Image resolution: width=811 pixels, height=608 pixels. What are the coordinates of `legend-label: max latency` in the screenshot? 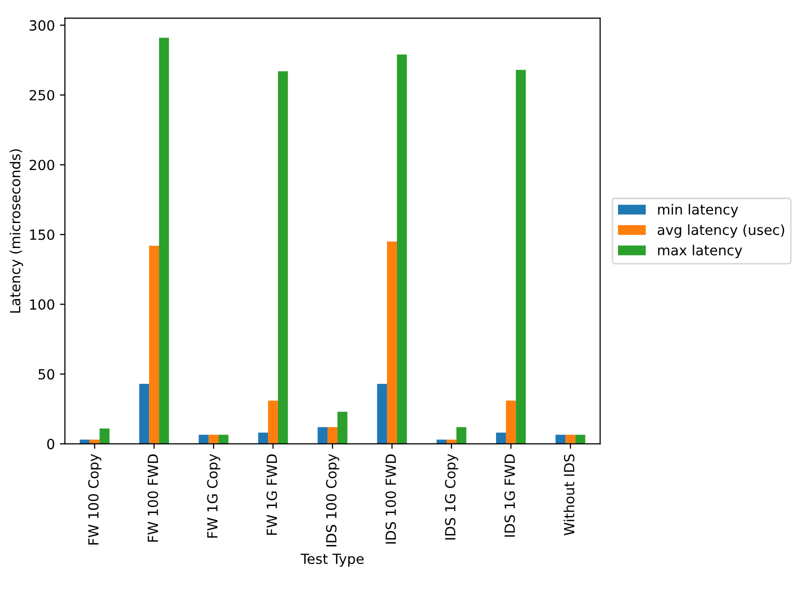 It's located at (700, 251).